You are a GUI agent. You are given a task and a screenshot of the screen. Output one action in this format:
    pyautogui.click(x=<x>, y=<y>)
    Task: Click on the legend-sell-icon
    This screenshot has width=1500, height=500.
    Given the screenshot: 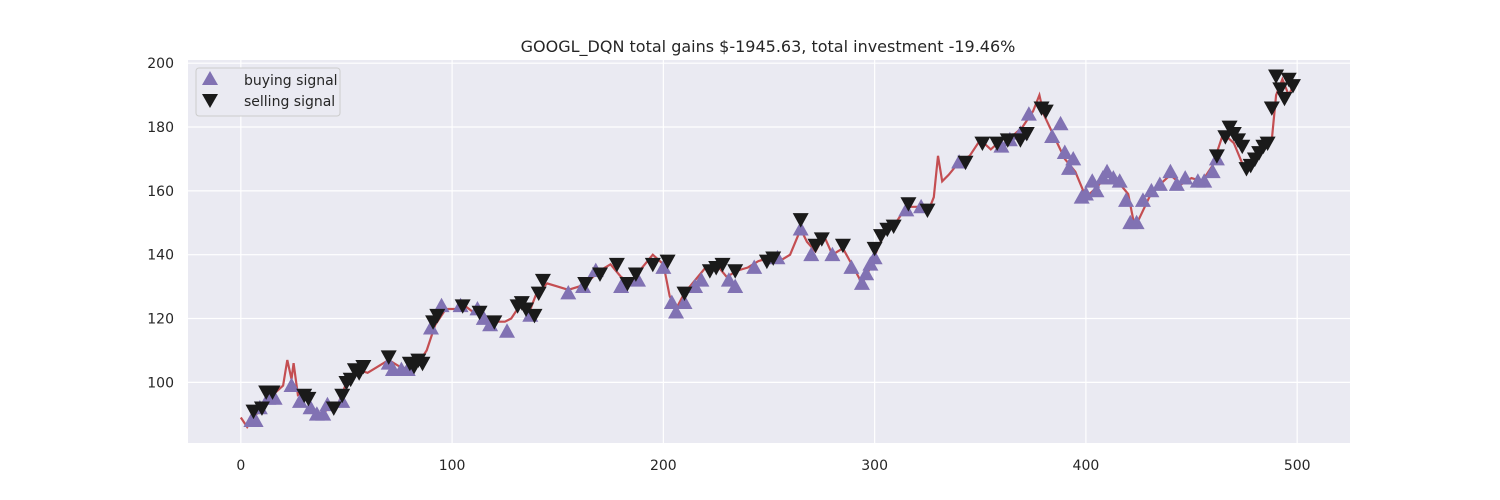 What is the action you would take?
    pyautogui.click(x=210, y=101)
    